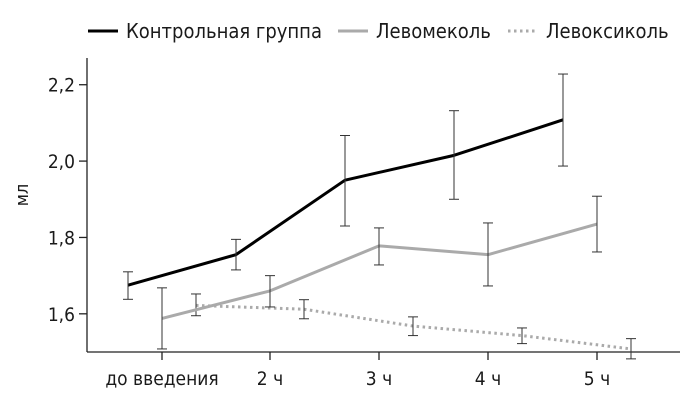 The height and width of the screenshot is (407, 692). I want to click on legend-item-1: Контрольная группа, so click(205, 31).